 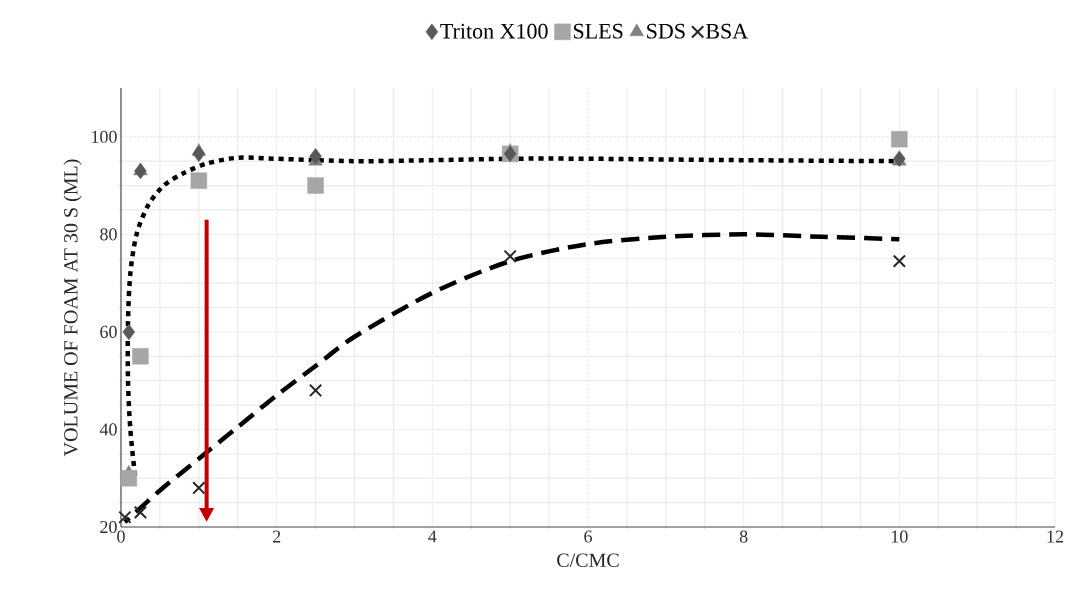 What do you see at coordinates (276, 536) in the screenshot?
I see `x-tick-label: 2` at bounding box center [276, 536].